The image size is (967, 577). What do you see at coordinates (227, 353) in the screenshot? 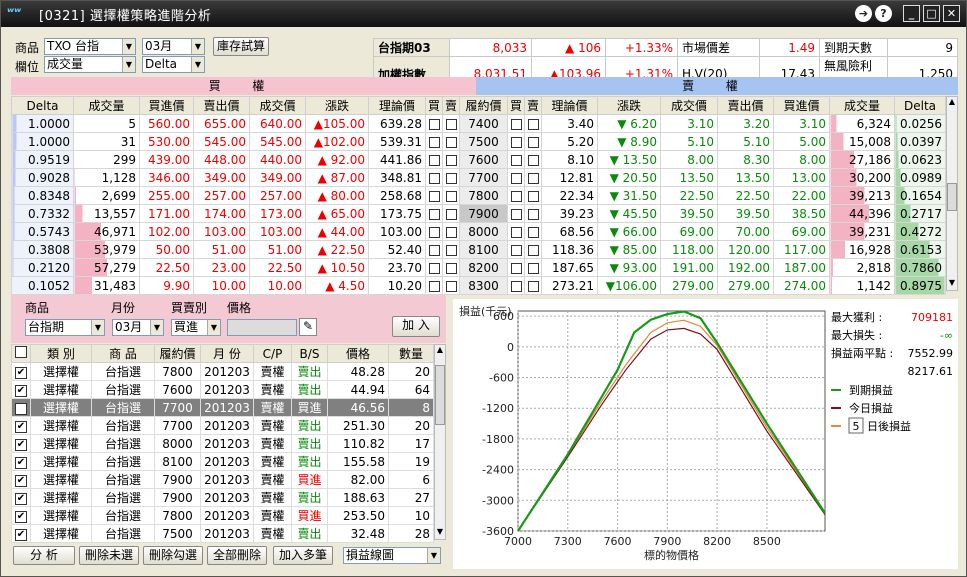
I see `orders-header-3: 月 份` at bounding box center [227, 353].